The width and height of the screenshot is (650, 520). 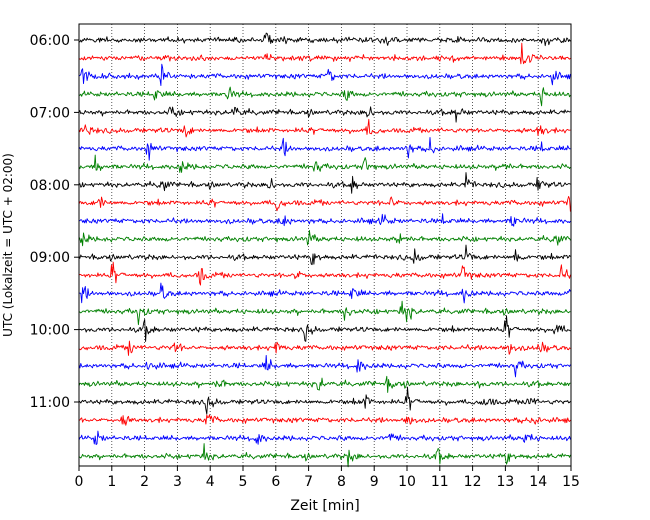 I want to click on x-tick-label-10: 10, so click(x=407, y=482).